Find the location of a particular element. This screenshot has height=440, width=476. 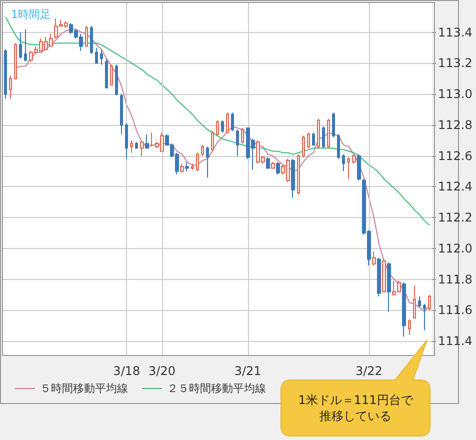

legend-label: ２５時間移動平均線 is located at coordinates (216, 388).